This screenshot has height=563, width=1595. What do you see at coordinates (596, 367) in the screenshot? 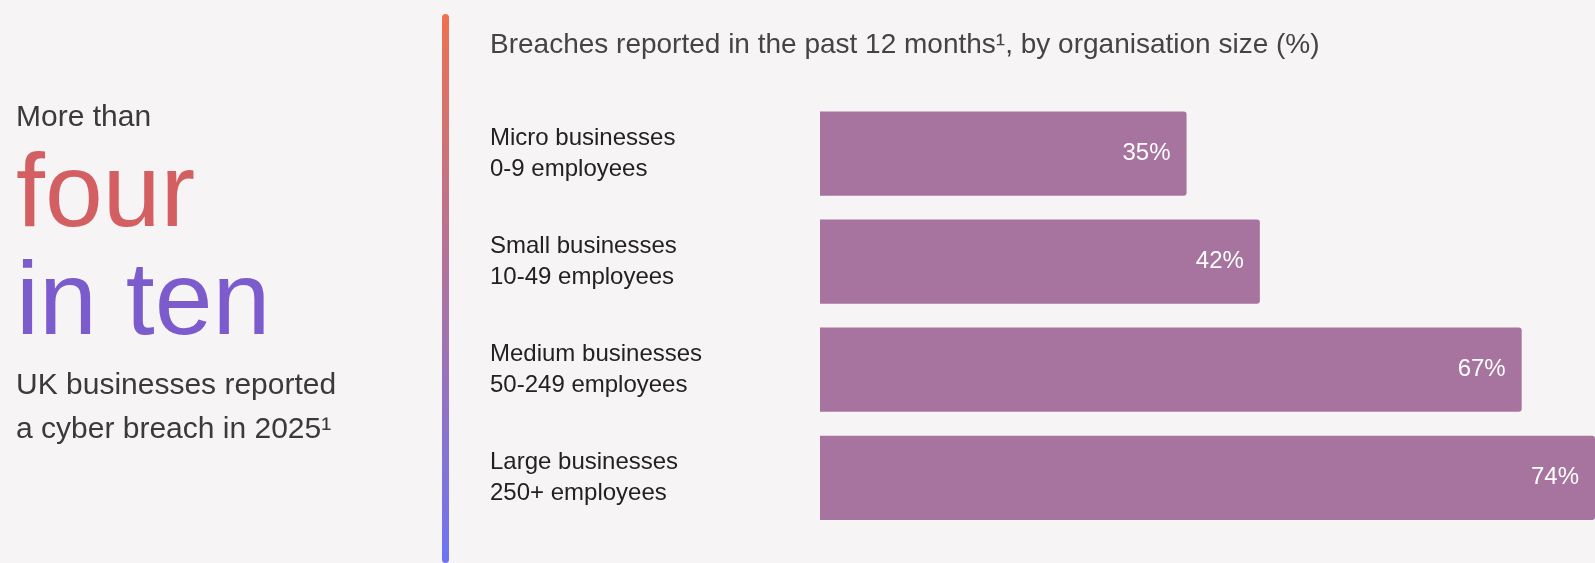
I see `y-tick-label: Medium businesses 50-249 employees` at bounding box center [596, 367].